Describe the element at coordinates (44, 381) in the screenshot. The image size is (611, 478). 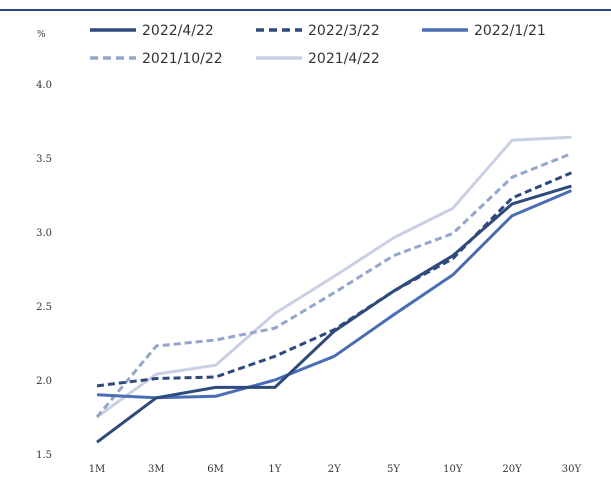
I see `y-tick-label: 2.0` at that location.